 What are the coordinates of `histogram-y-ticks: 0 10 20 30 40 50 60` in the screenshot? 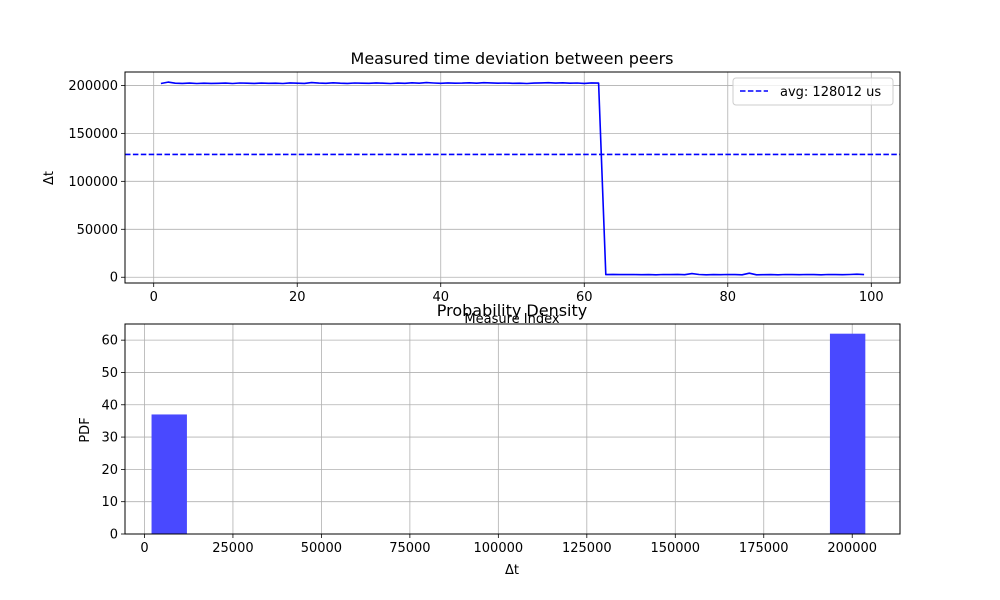 It's located at (113, 438).